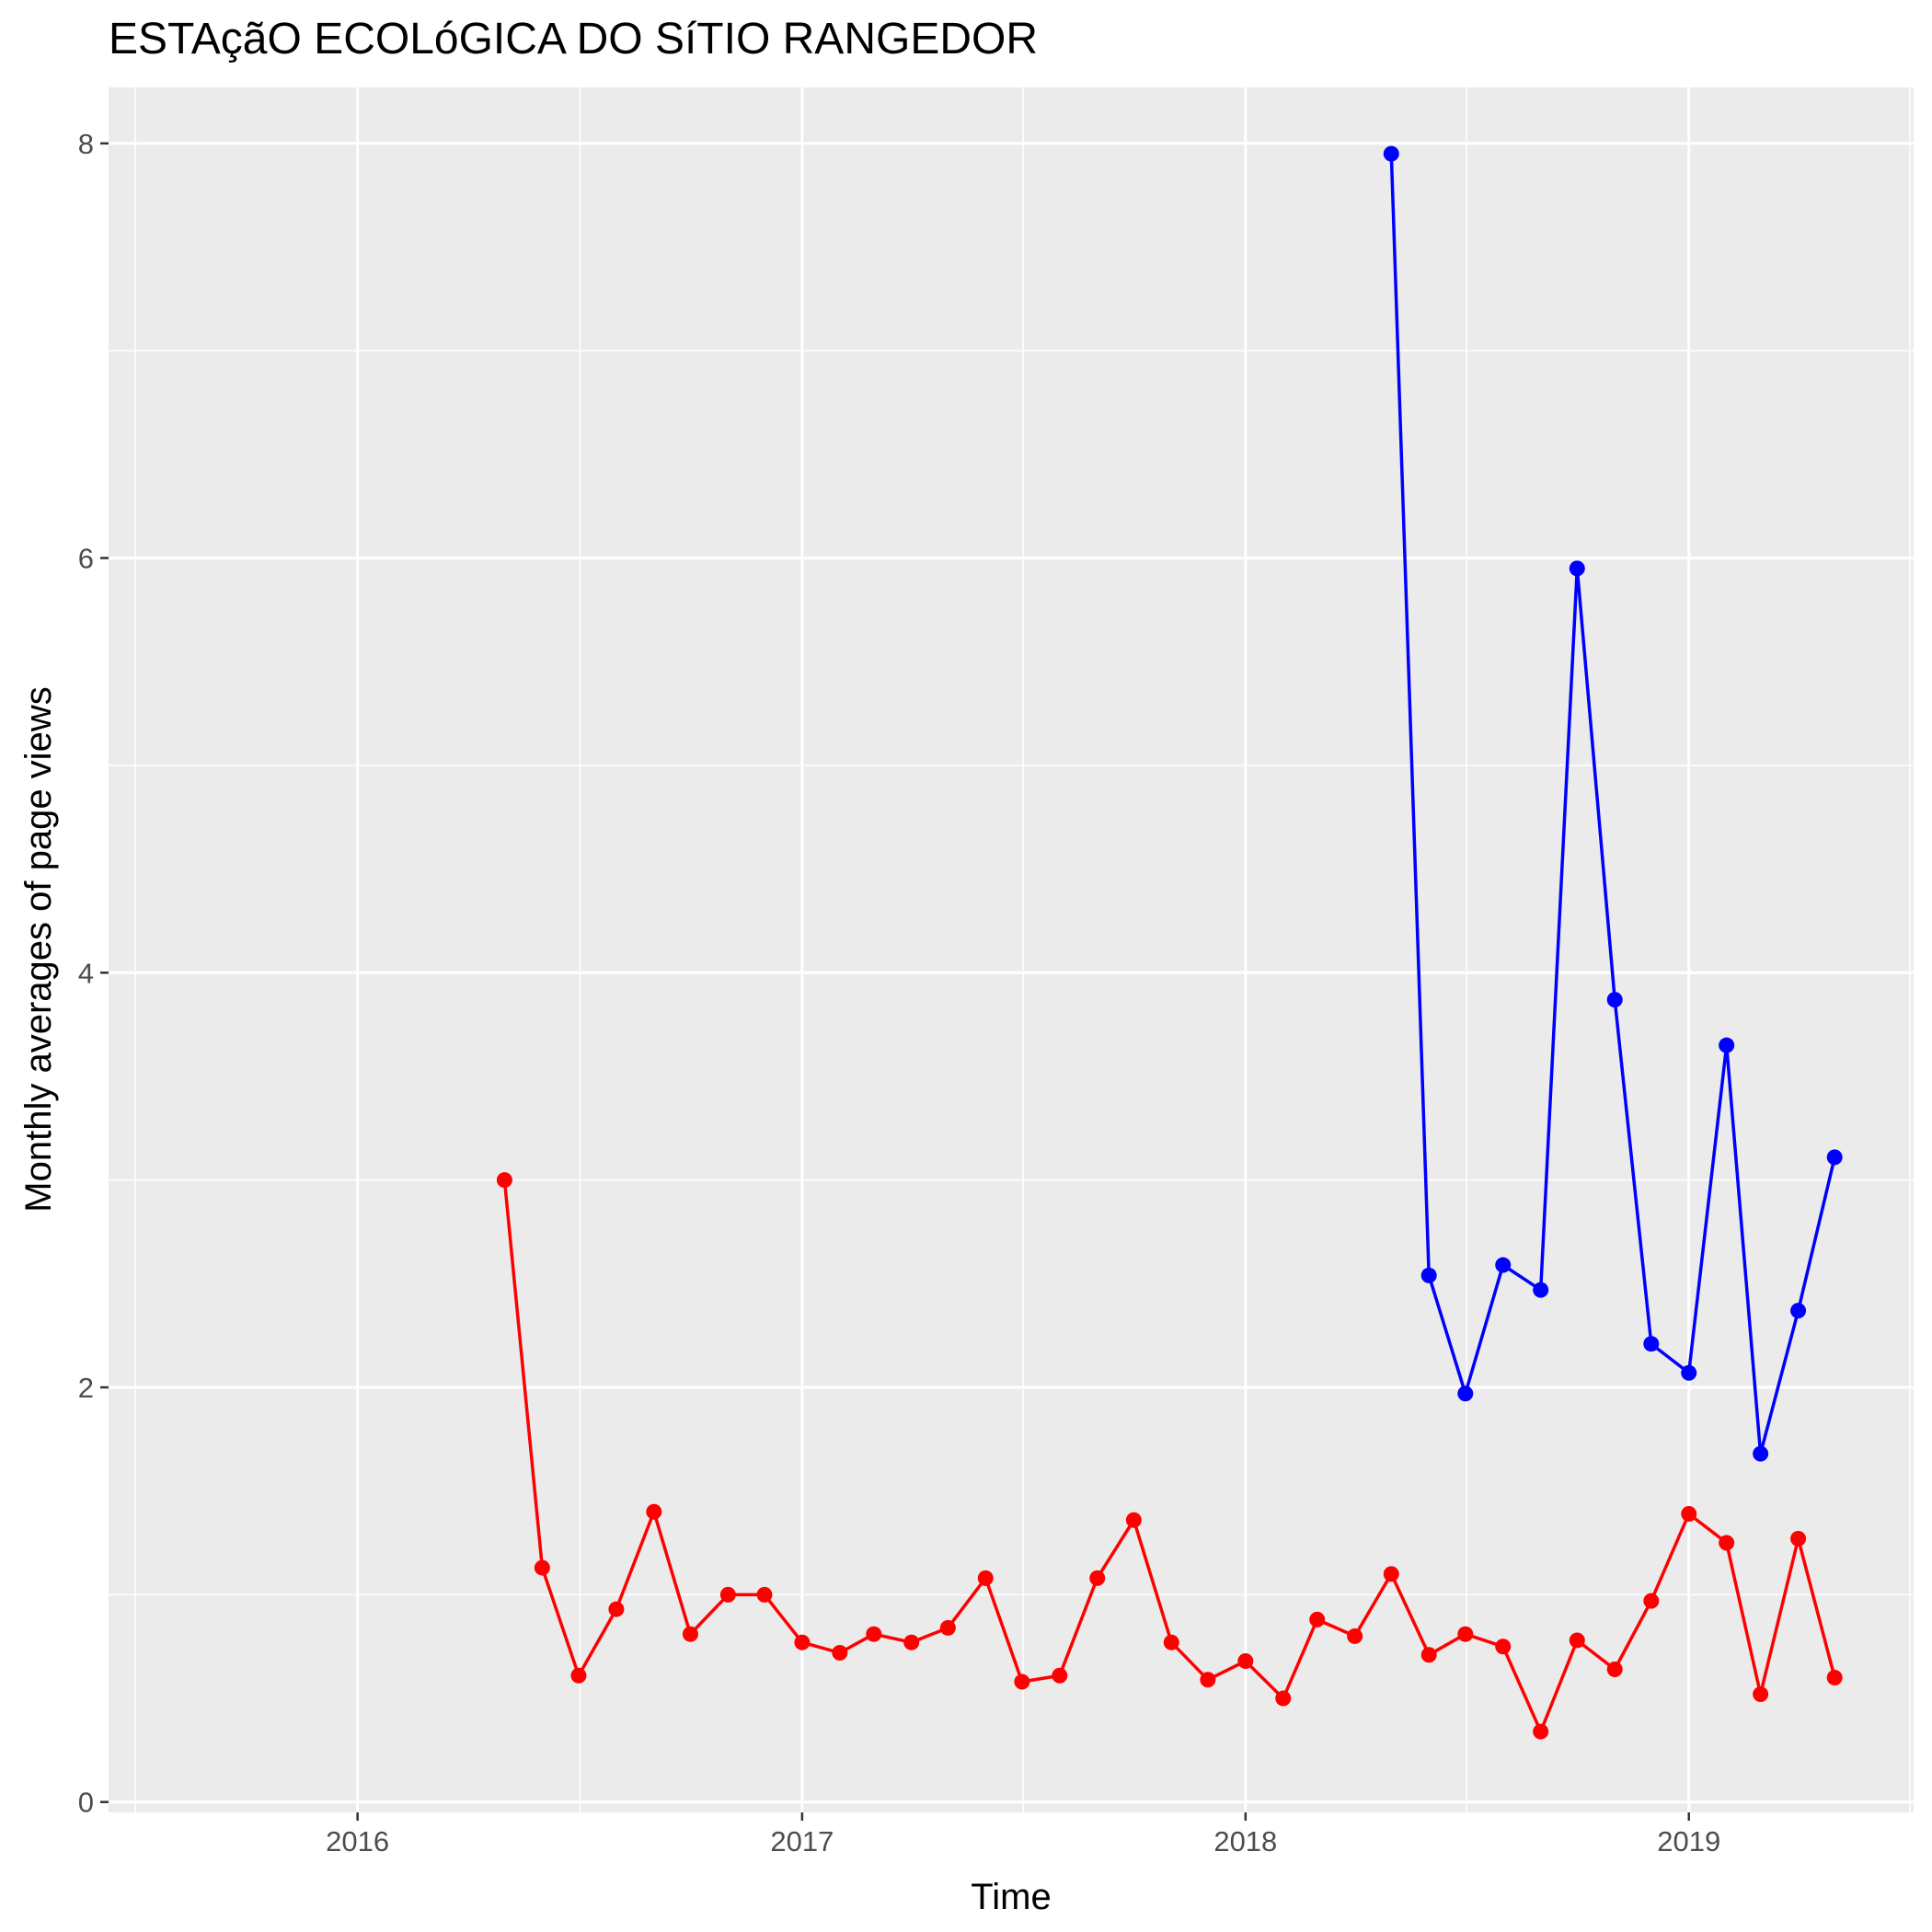 This screenshot has width=1932, height=1932. What do you see at coordinates (86, 559) in the screenshot?
I see `y-tick-label: 6` at bounding box center [86, 559].